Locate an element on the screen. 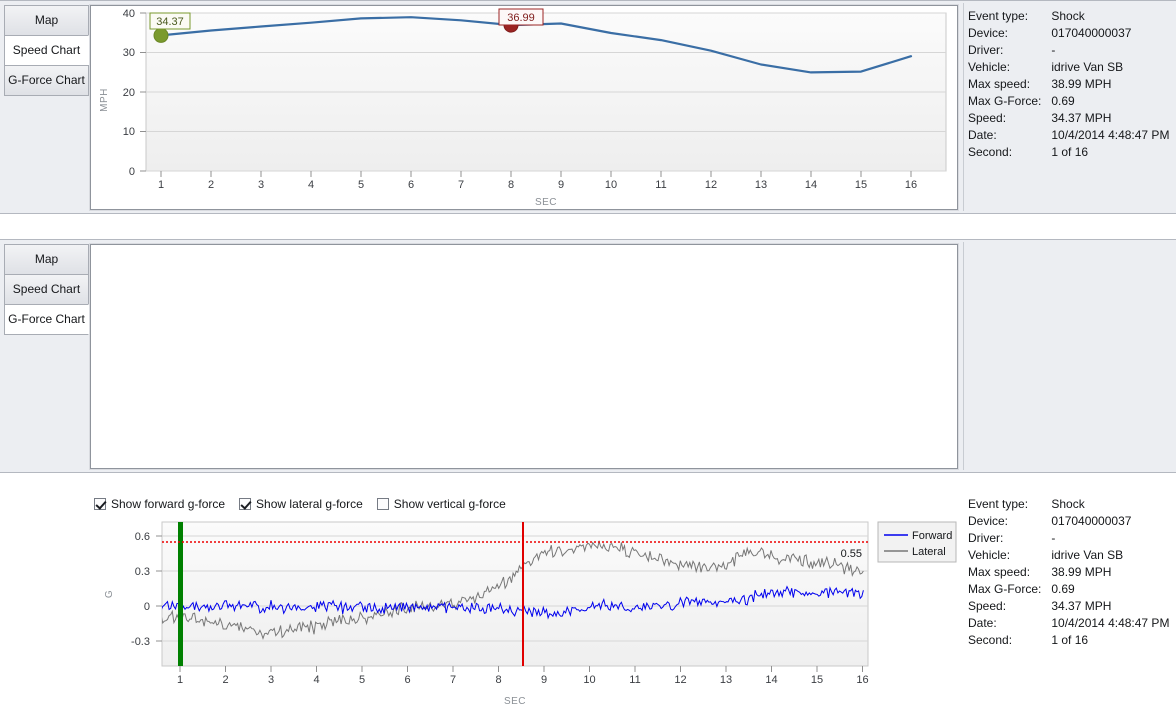  sidebar-item-map-2: Map is located at coordinates (46, 259).